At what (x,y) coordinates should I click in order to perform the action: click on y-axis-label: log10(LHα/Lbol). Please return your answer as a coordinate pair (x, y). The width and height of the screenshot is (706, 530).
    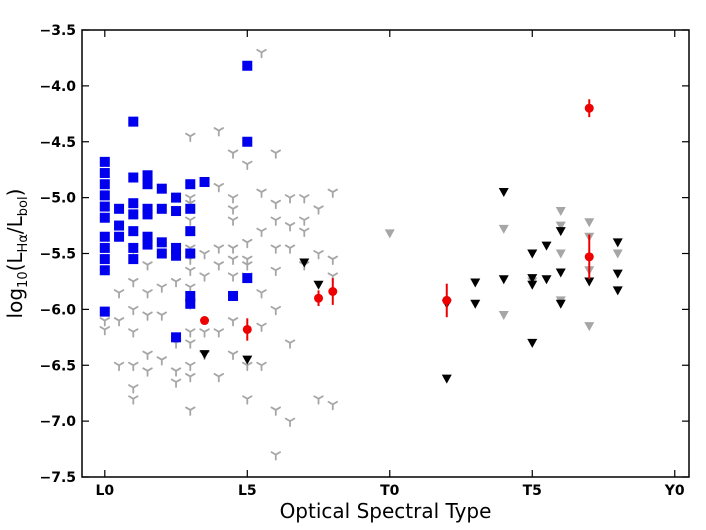
    Looking at the image, I should click on (17, 254).